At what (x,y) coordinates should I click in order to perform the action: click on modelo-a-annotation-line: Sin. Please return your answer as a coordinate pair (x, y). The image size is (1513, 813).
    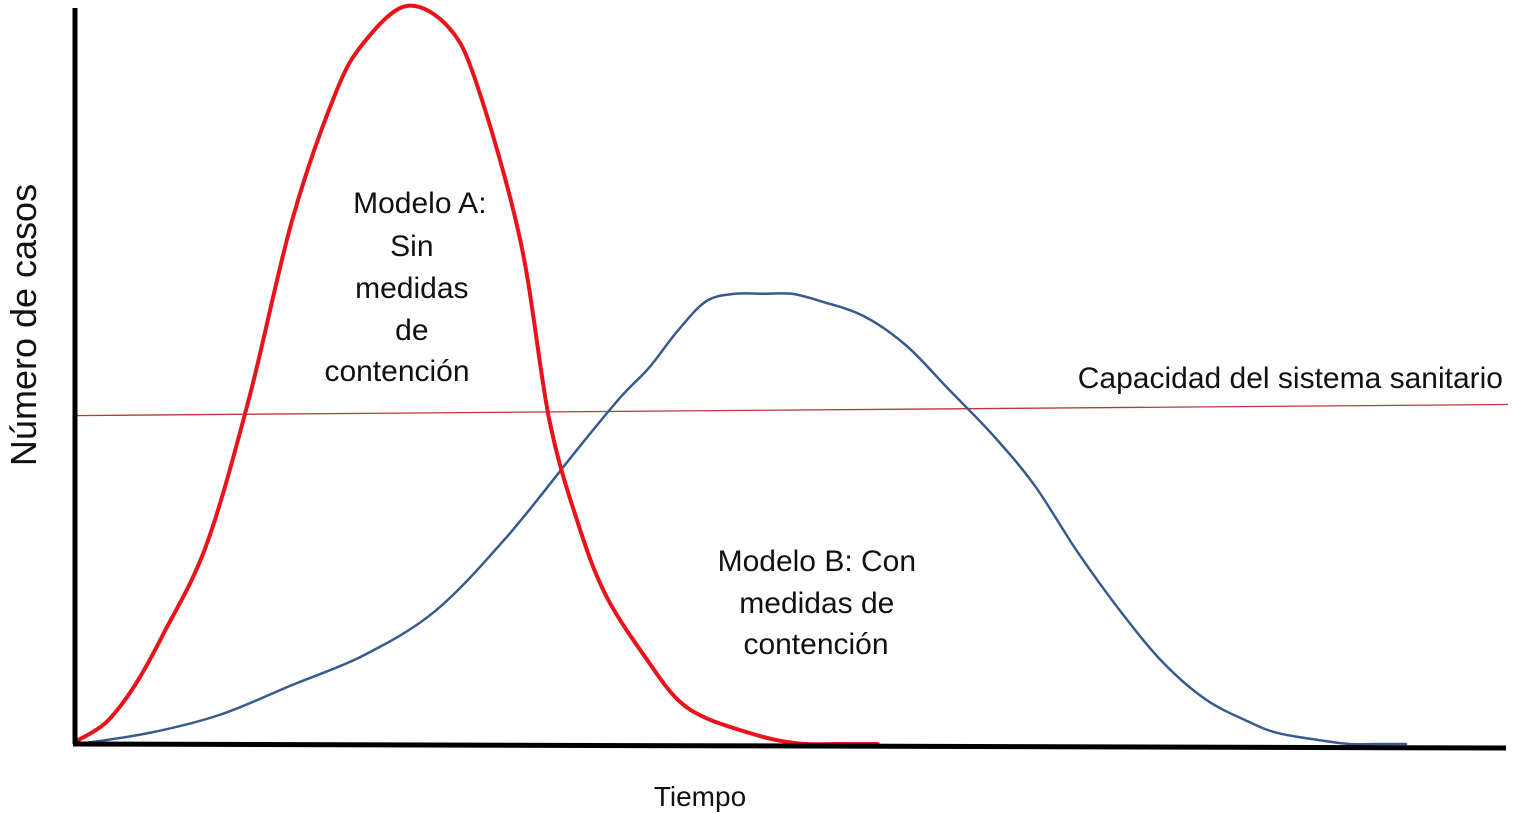
    Looking at the image, I should click on (411, 246).